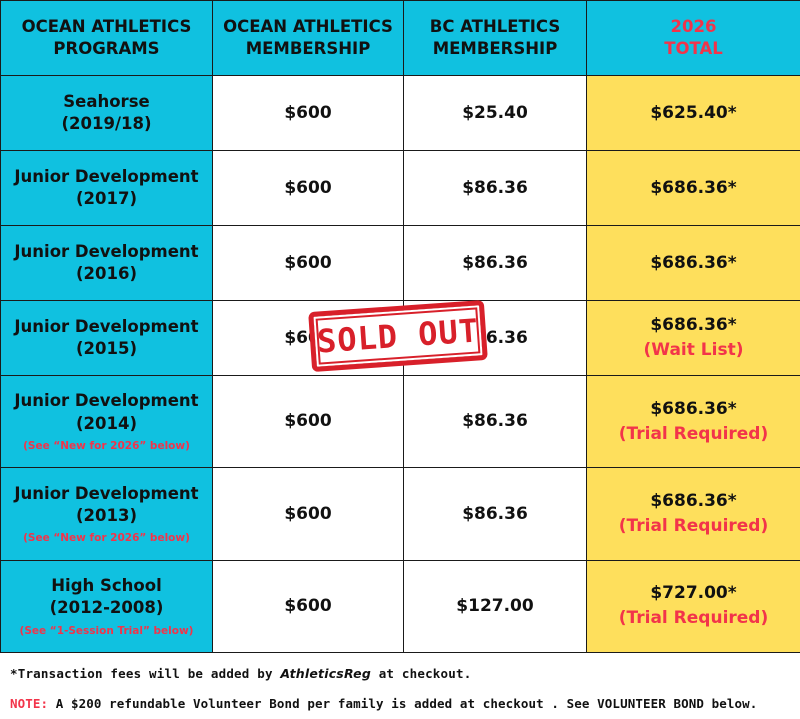 The width and height of the screenshot is (800, 719). I want to click on table-row: Seahorse (2019/18) $600 $25.40 $625.40*, so click(400, 113).